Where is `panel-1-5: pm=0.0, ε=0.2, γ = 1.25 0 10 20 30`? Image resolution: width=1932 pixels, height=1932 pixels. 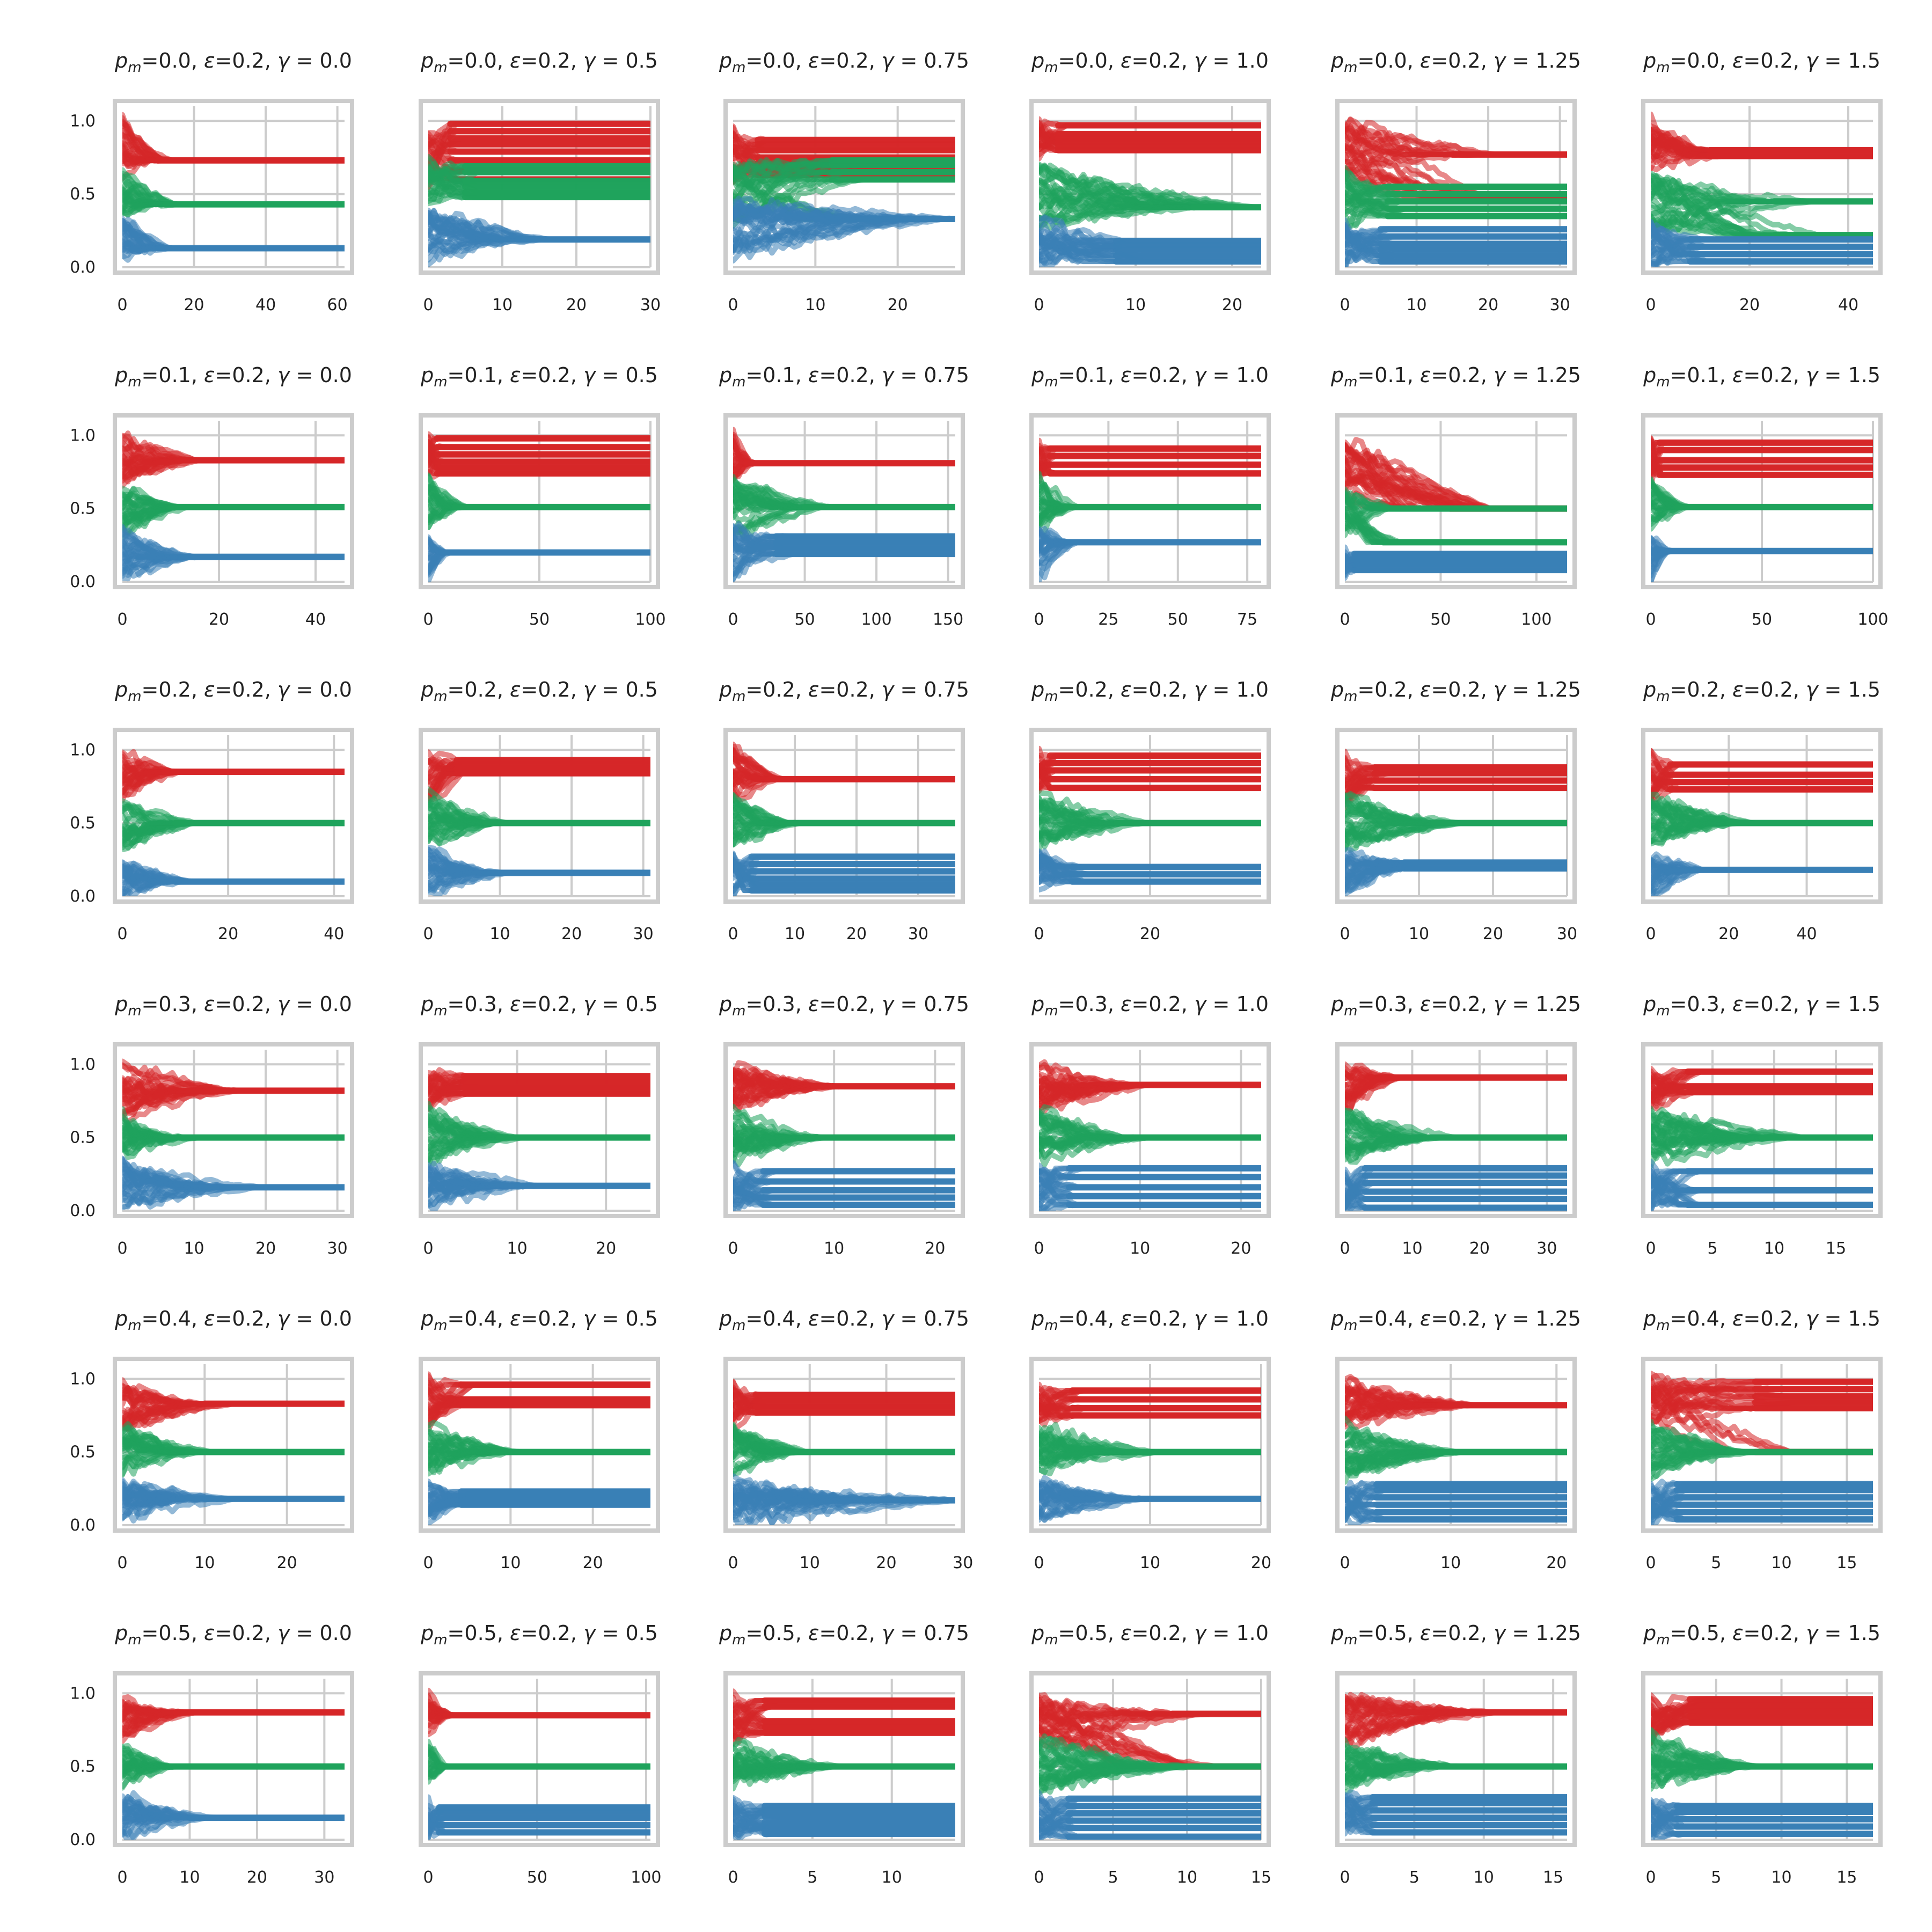
panel-1-5: pm=0.0, ε=0.2, γ = 1.25 0 10 20 30 is located at coordinates (1455, 181).